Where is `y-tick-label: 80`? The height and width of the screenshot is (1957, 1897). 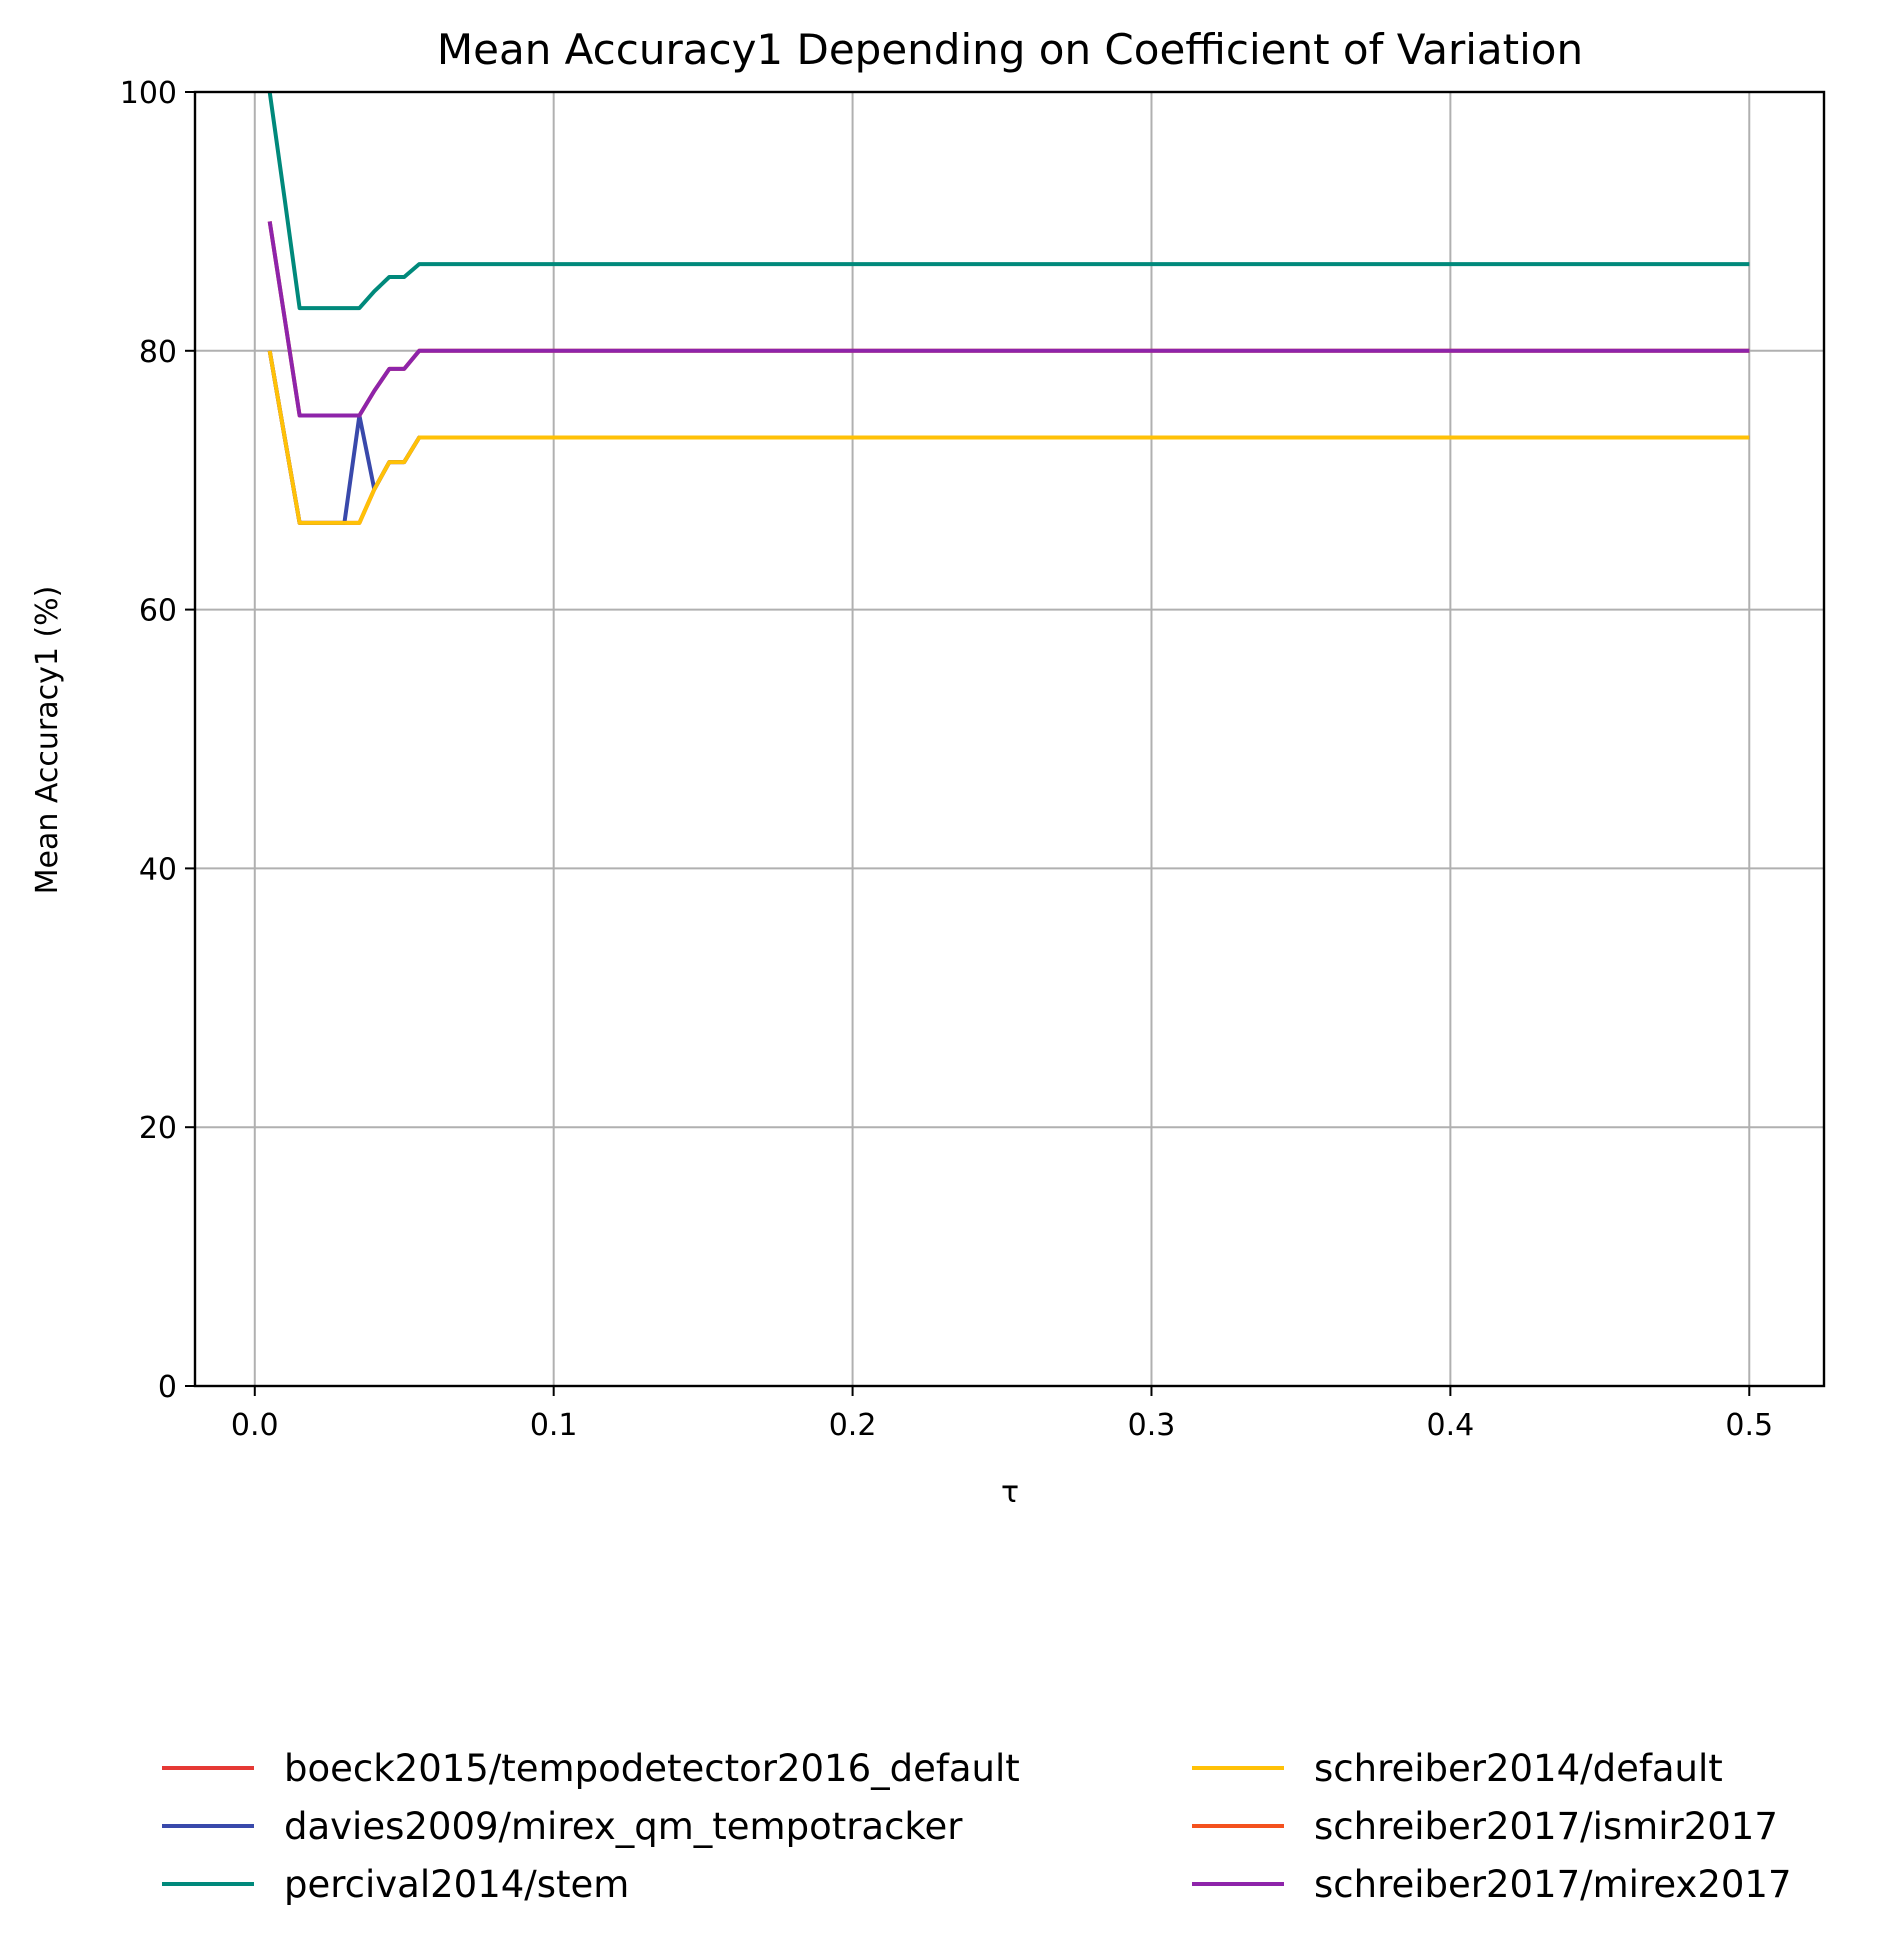 y-tick-label: 80 is located at coordinates (158, 352).